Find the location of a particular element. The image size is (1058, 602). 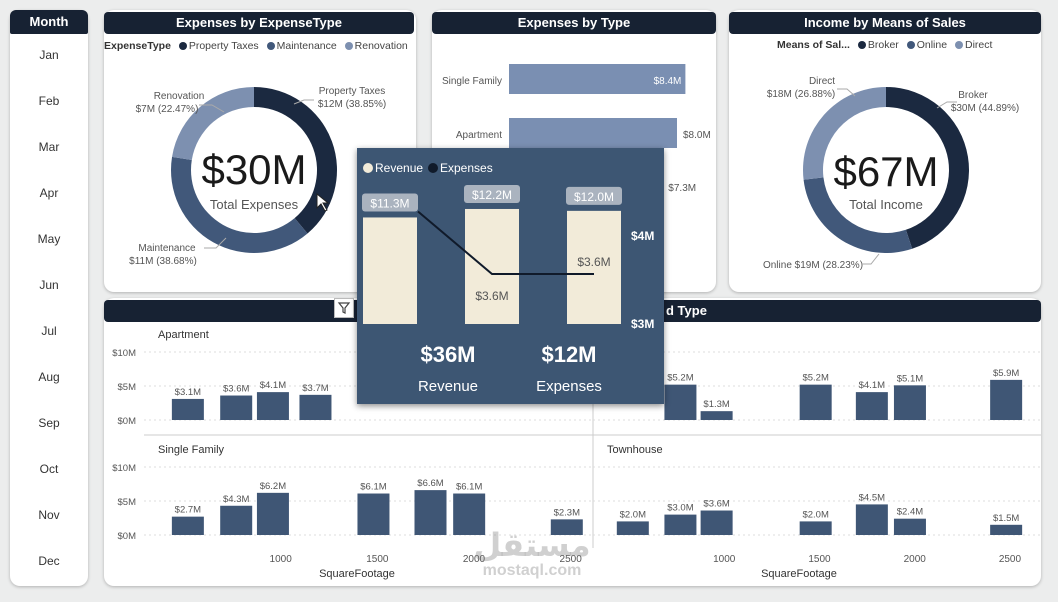

bar-data-label: $8.4M is located at coordinates (668, 81).